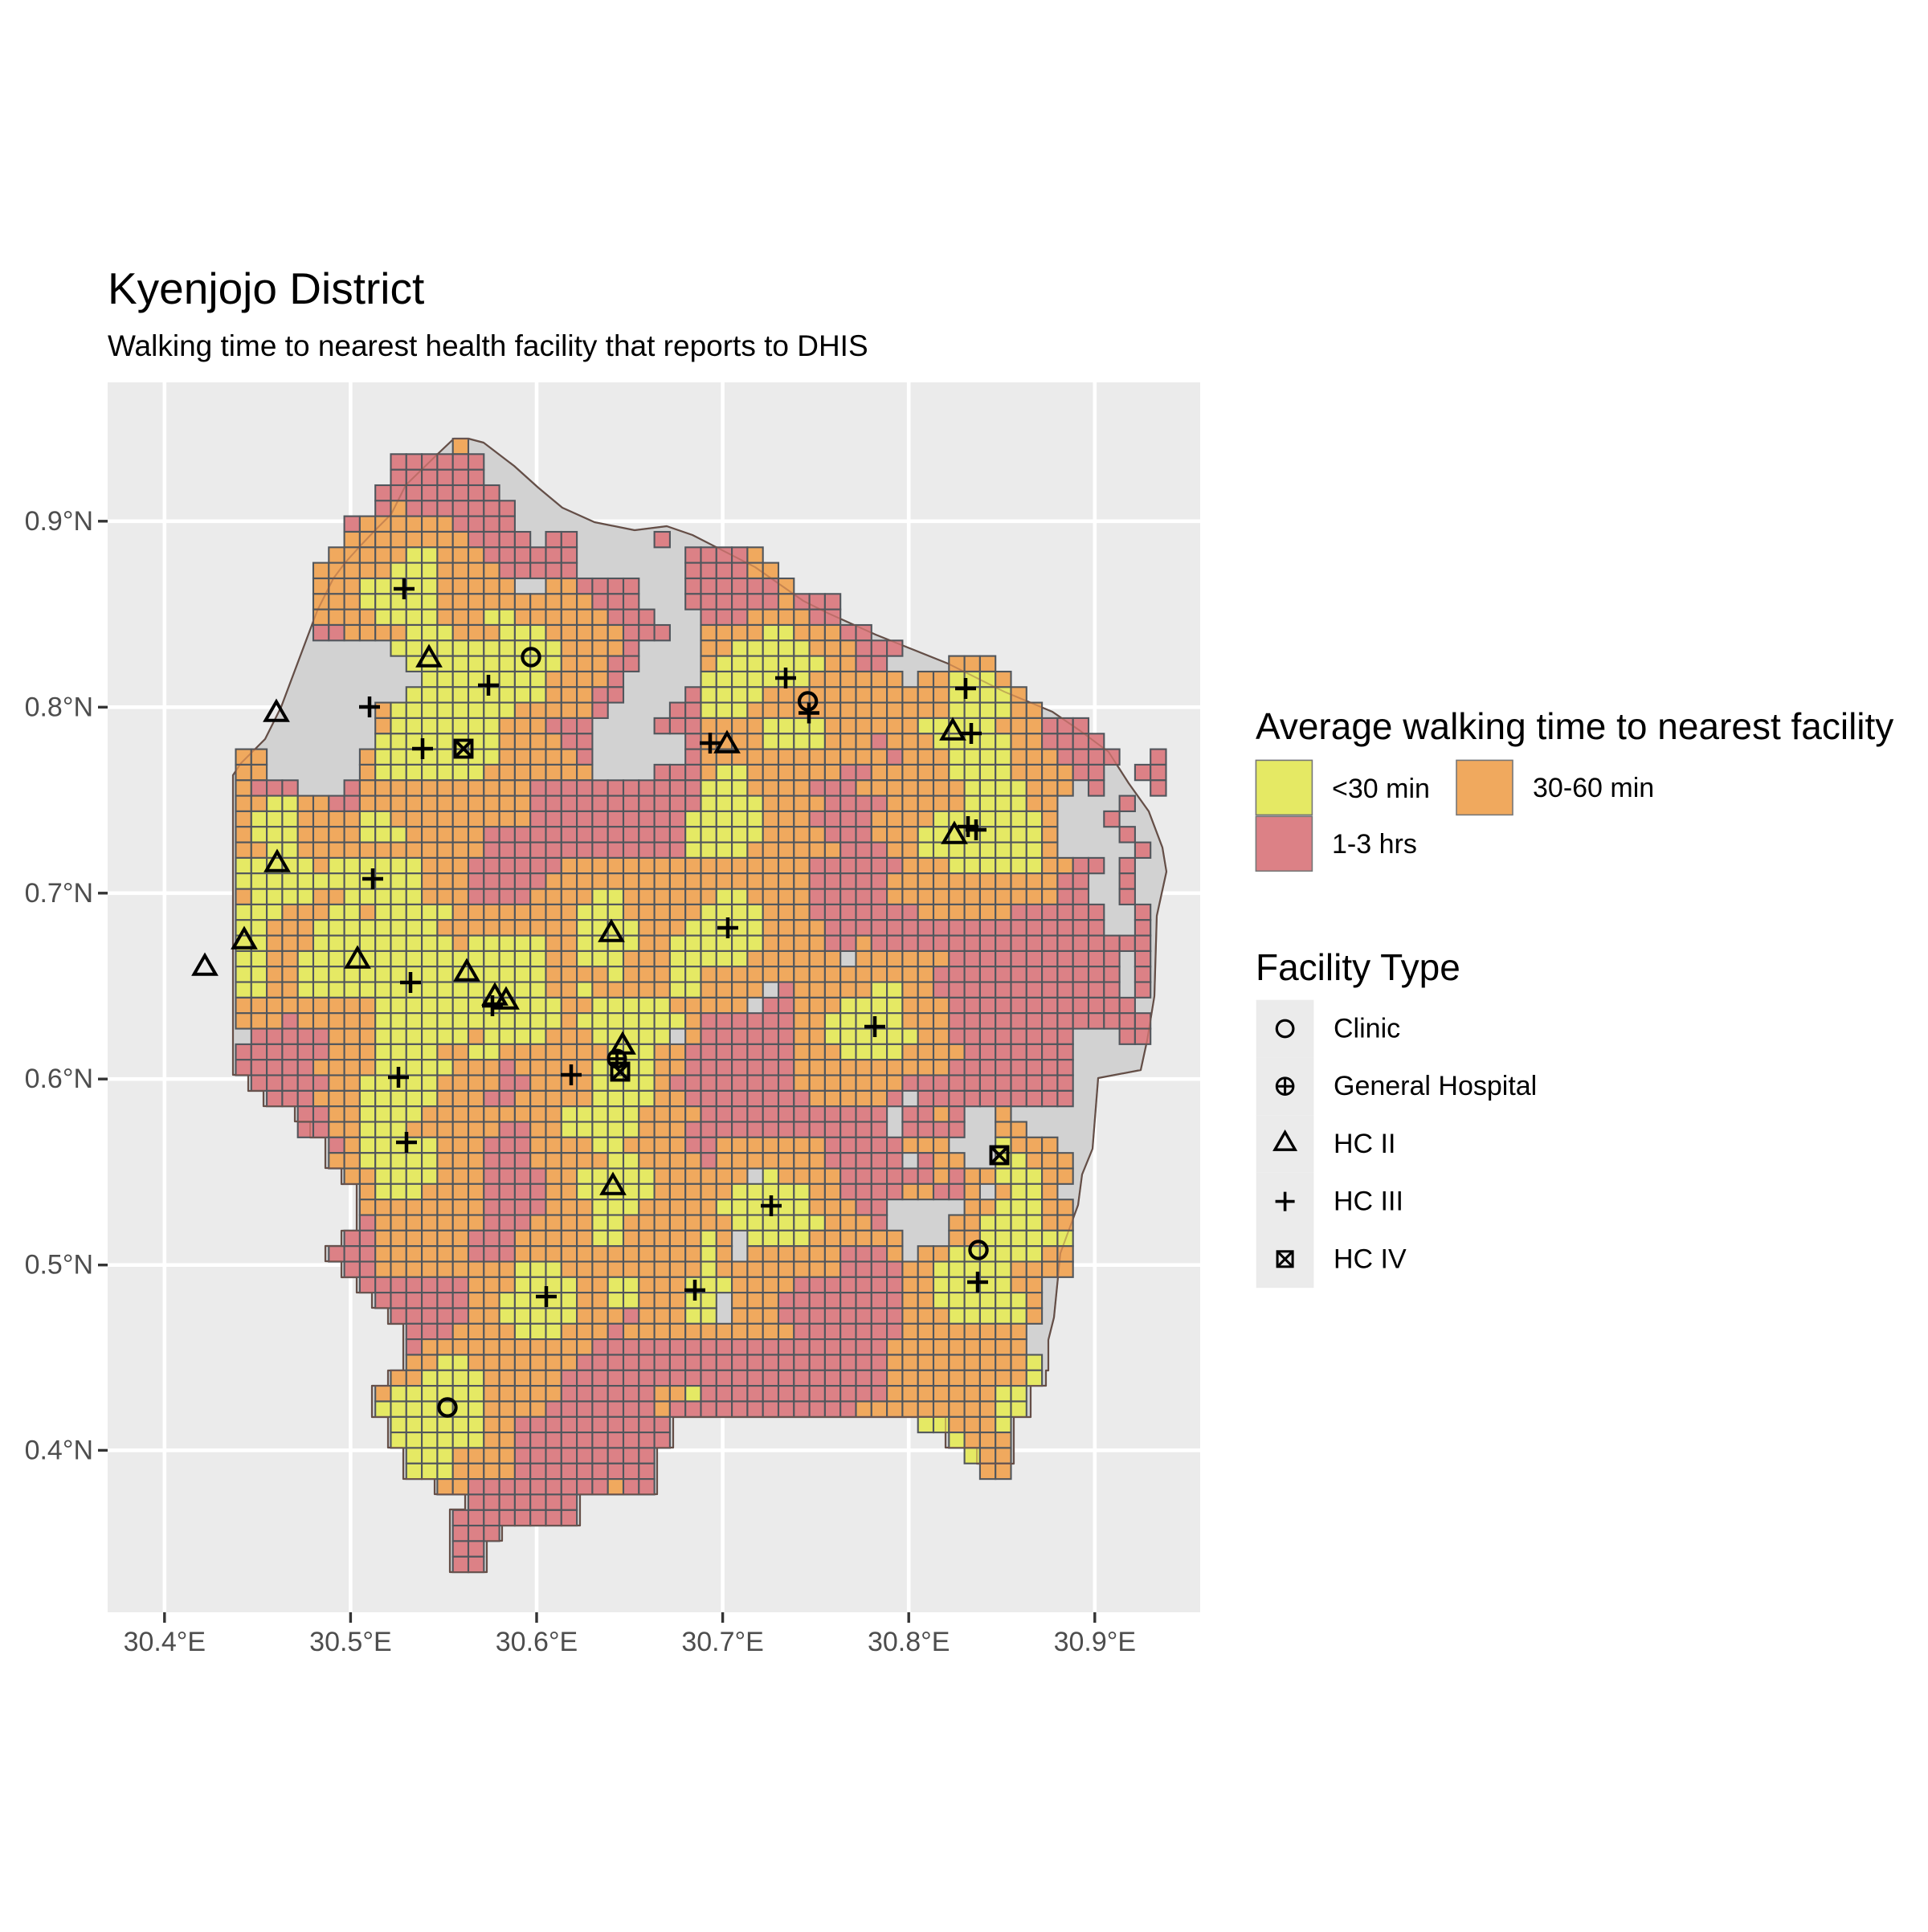  I want to click on svg-text: HC IV, so click(1370, 1259).